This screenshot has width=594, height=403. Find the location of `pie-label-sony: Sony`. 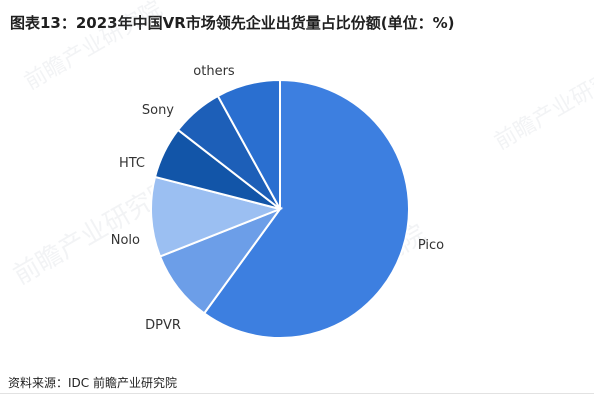

pie-label-sony: Sony is located at coordinates (158, 110).